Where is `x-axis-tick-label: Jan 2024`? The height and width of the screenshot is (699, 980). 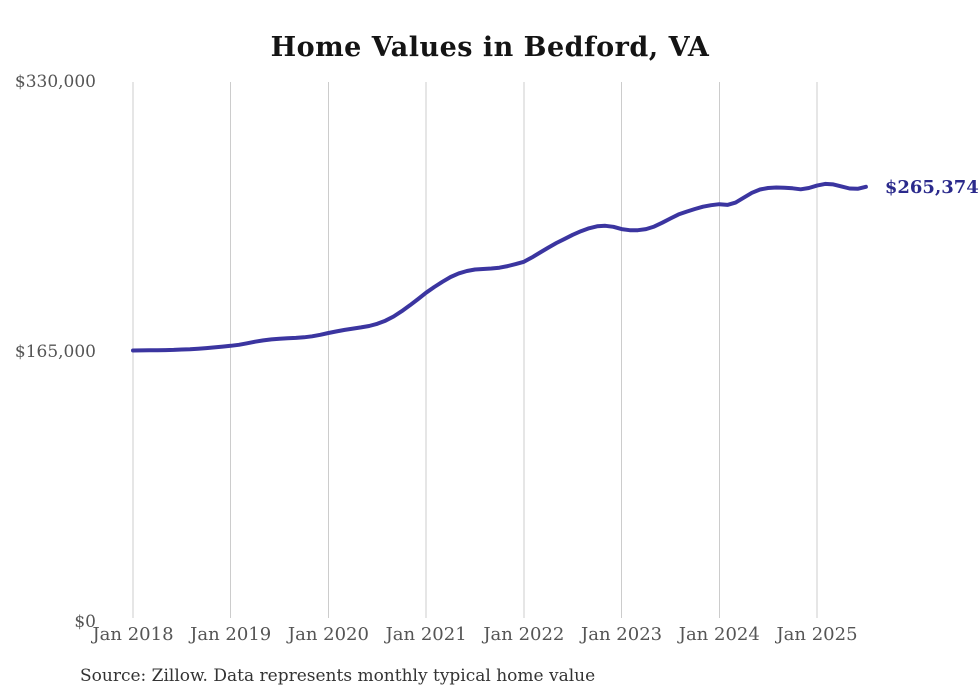 x-axis-tick-label: Jan 2024 is located at coordinates (718, 634).